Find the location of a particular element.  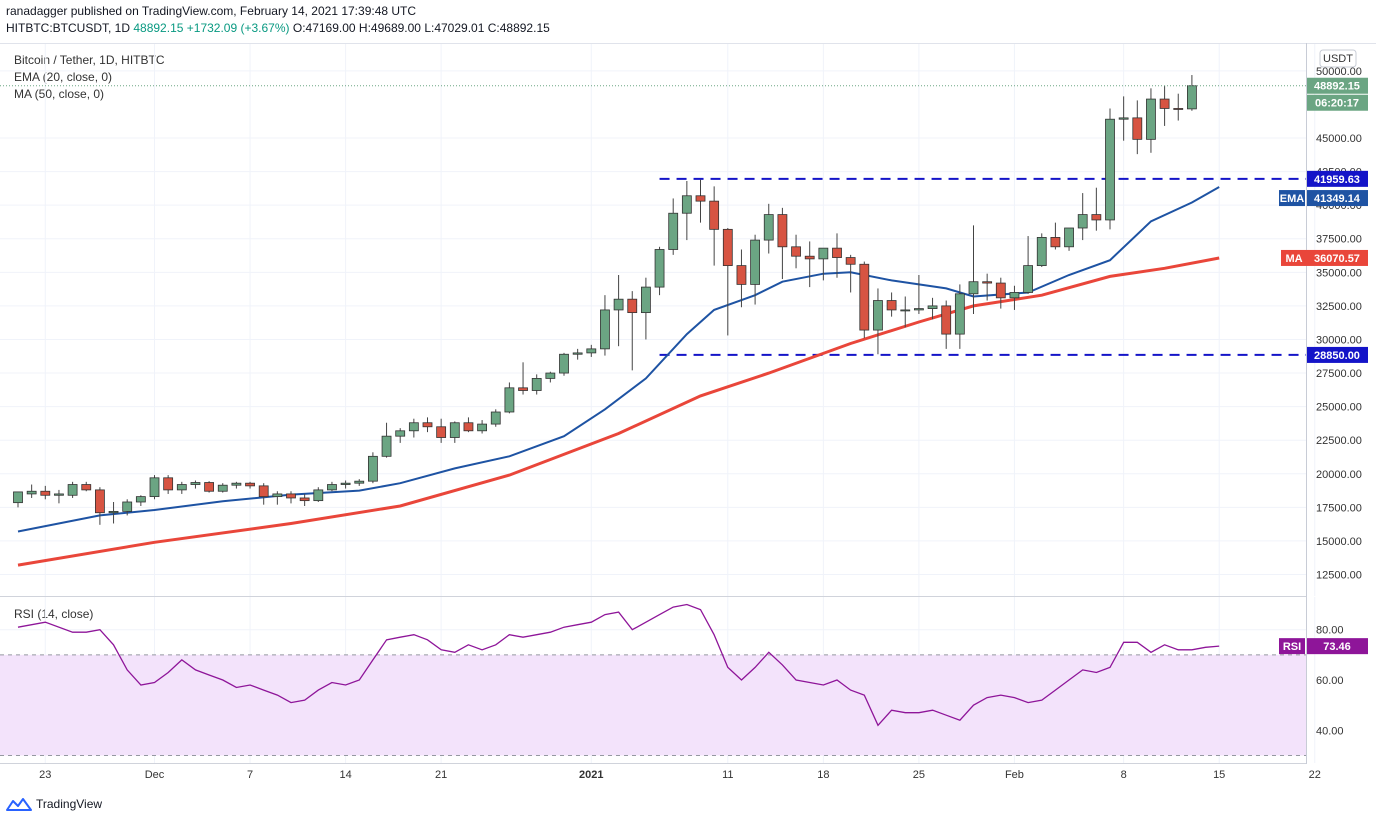

price-tick-label: 12500.00 is located at coordinates (1339, 576).